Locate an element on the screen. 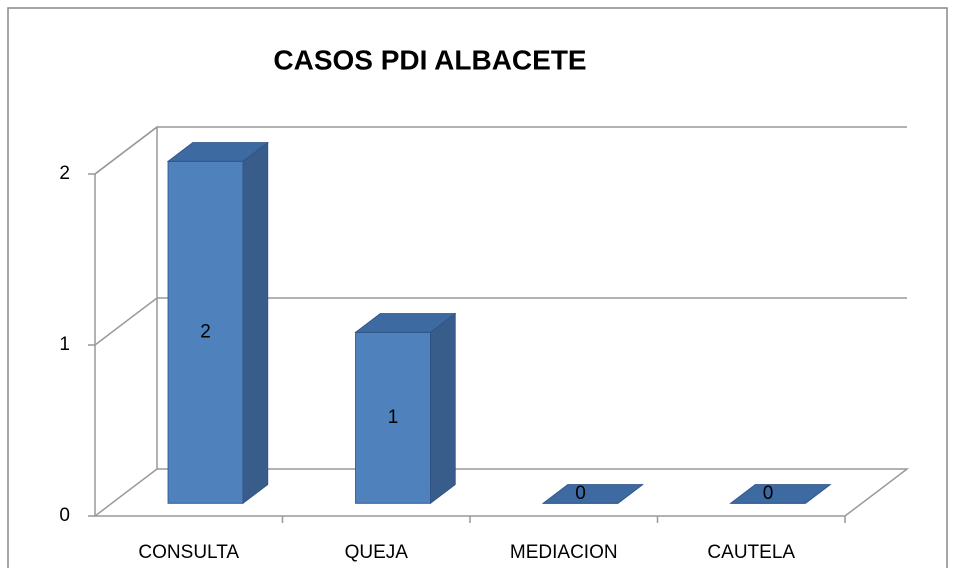 This screenshot has height=568, width=956. x-tick-label: MEDIACION is located at coordinates (564, 552).